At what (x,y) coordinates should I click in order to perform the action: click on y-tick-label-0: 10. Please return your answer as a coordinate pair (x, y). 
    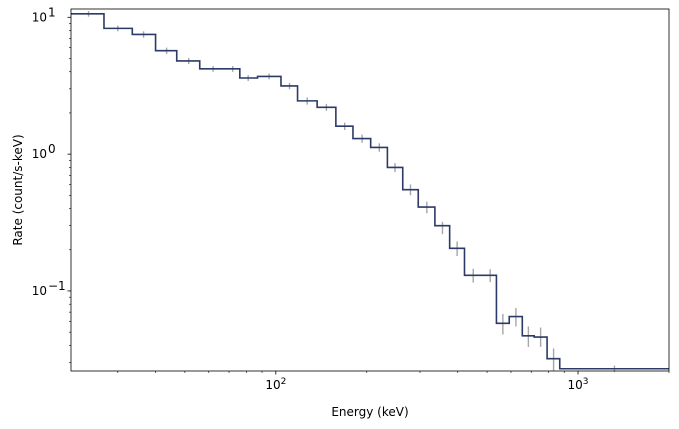
    Looking at the image, I should click on (39, 291).